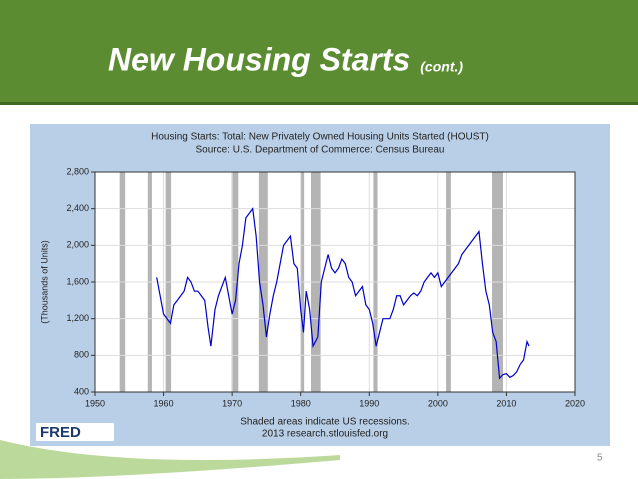 Image resolution: width=638 pixels, height=479 pixels. Describe the element at coordinates (575, 403) in the screenshot. I see `x-tick-label: 2020` at that location.